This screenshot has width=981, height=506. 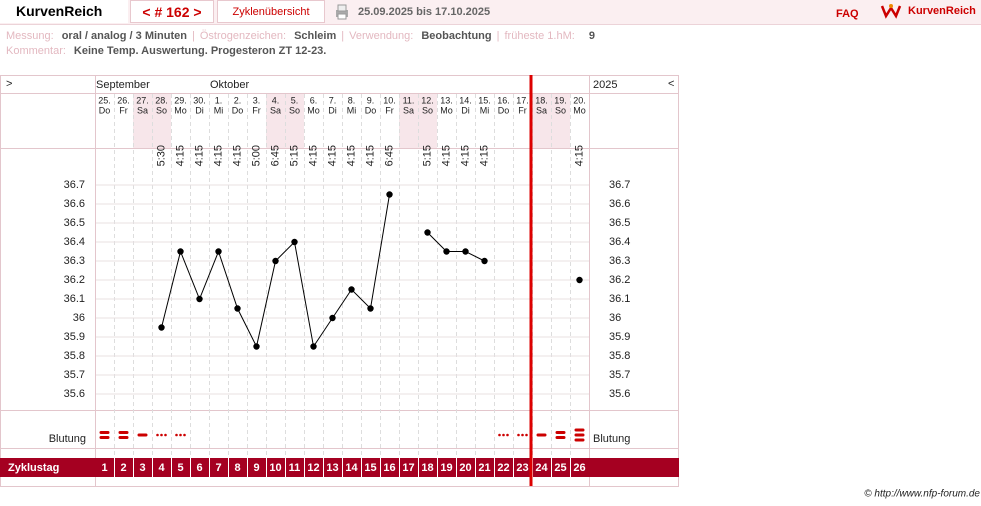 What do you see at coordinates (64, 11) in the screenshot?
I see `brand: KurvenReich` at bounding box center [64, 11].